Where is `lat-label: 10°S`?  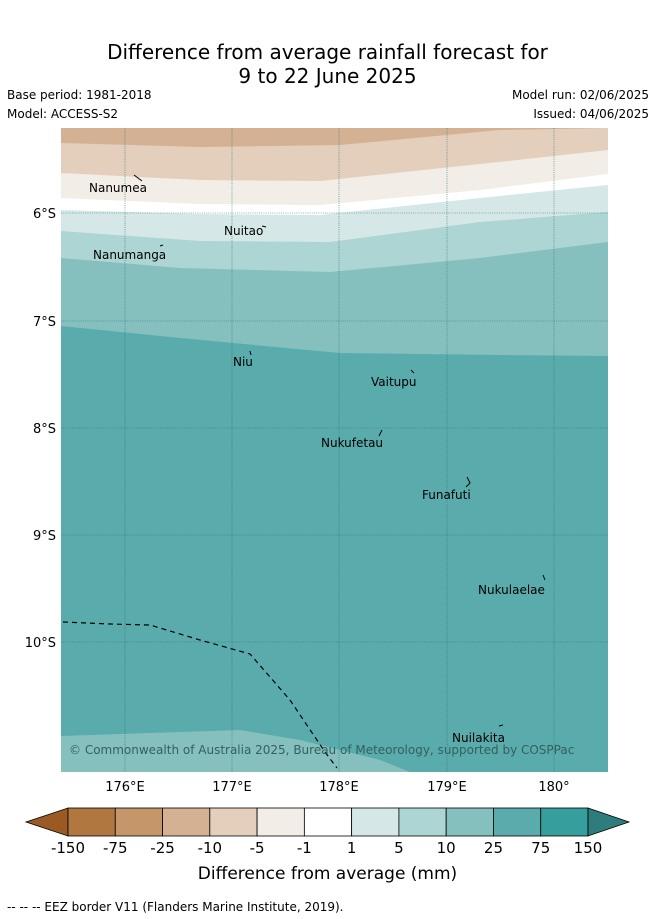 lat-label: 10°S is located at coordinates (40, 643).